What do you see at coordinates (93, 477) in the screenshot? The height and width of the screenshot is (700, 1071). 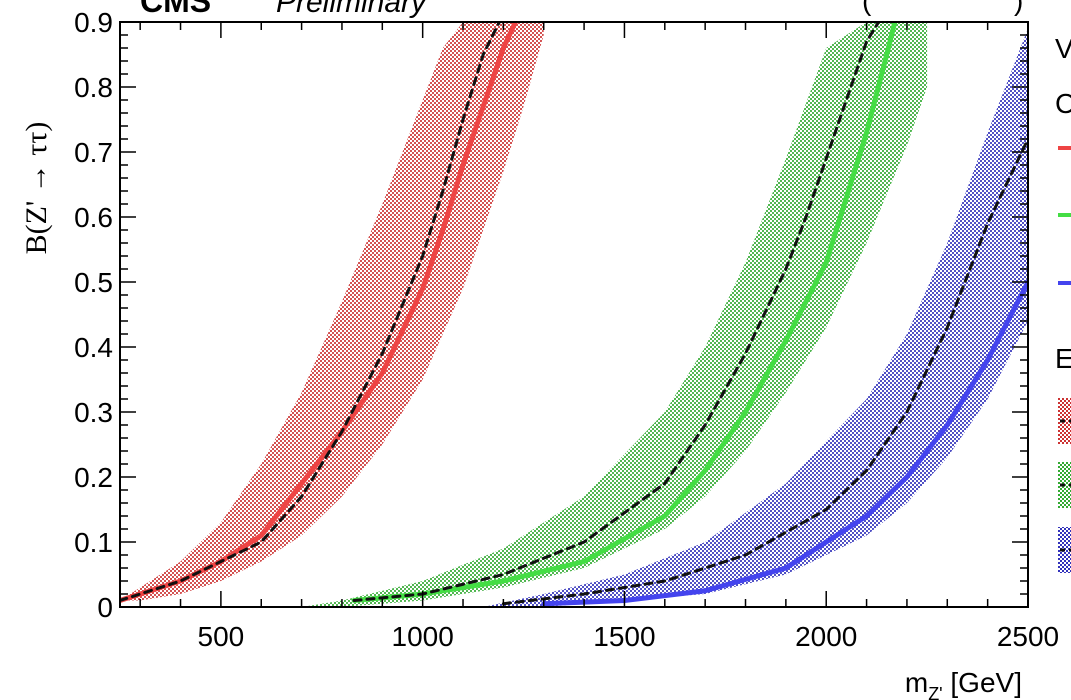 I see `y-tick-label: 0.2` at bounding box center [93, 477].